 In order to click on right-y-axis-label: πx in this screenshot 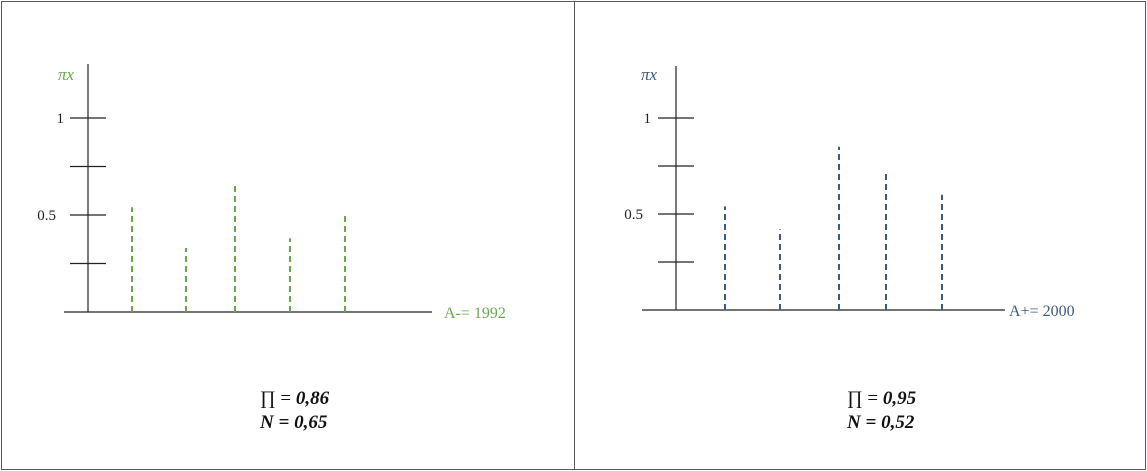, I will do `click(649, 74)`.